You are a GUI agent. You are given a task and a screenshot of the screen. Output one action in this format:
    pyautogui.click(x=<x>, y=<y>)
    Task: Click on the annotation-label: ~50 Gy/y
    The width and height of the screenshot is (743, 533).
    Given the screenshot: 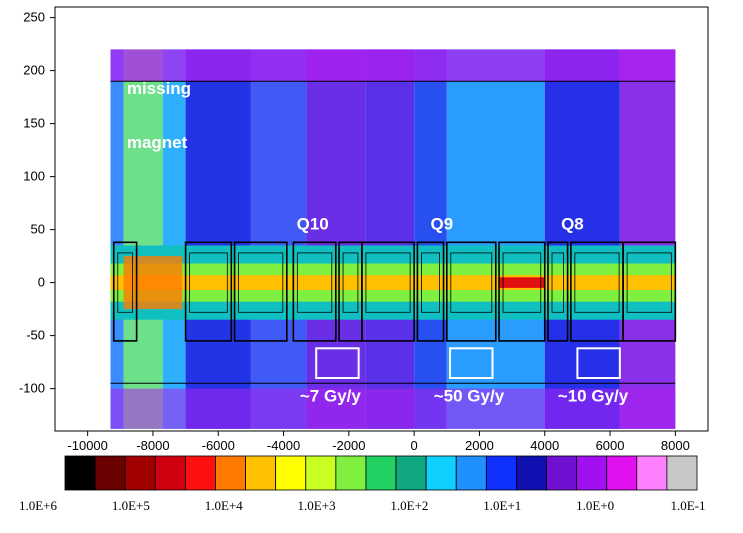 What is the action you would take?
    pyautogui.click(x=469, y=395)
    